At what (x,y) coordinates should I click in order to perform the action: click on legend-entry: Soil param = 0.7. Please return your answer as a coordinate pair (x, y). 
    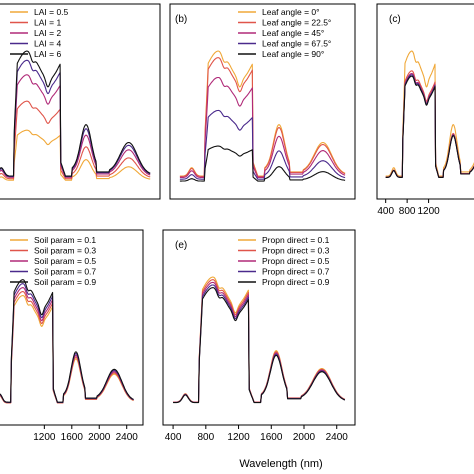
    Looking at the image, I should click on (65, 272).